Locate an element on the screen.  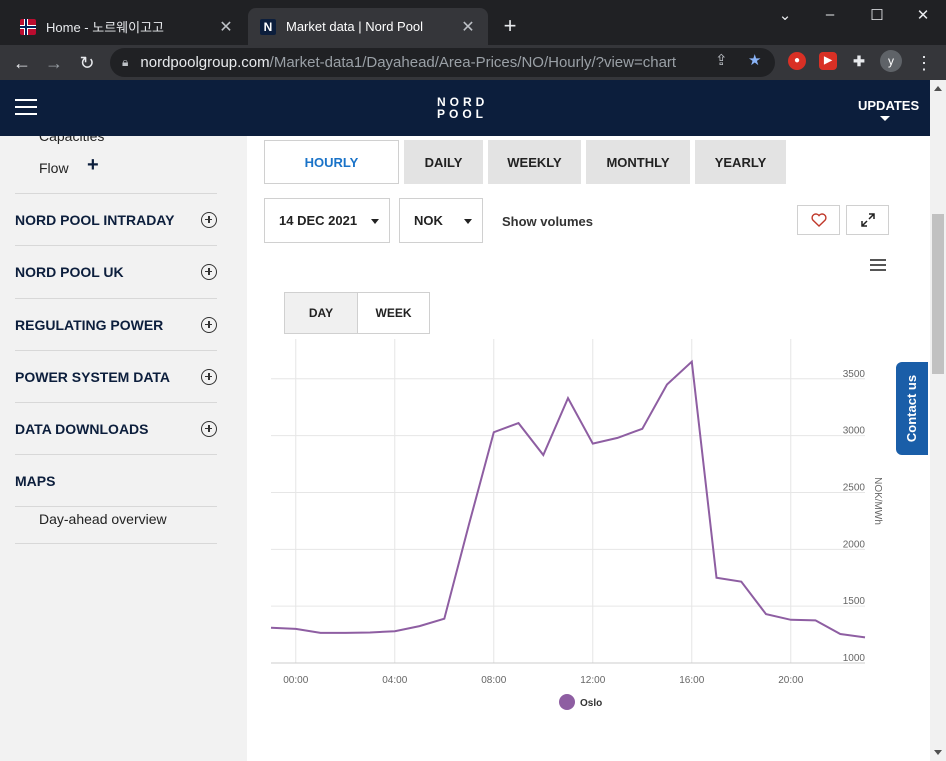
x-tick-label: 20:00 is located at coordinates (790, 680).